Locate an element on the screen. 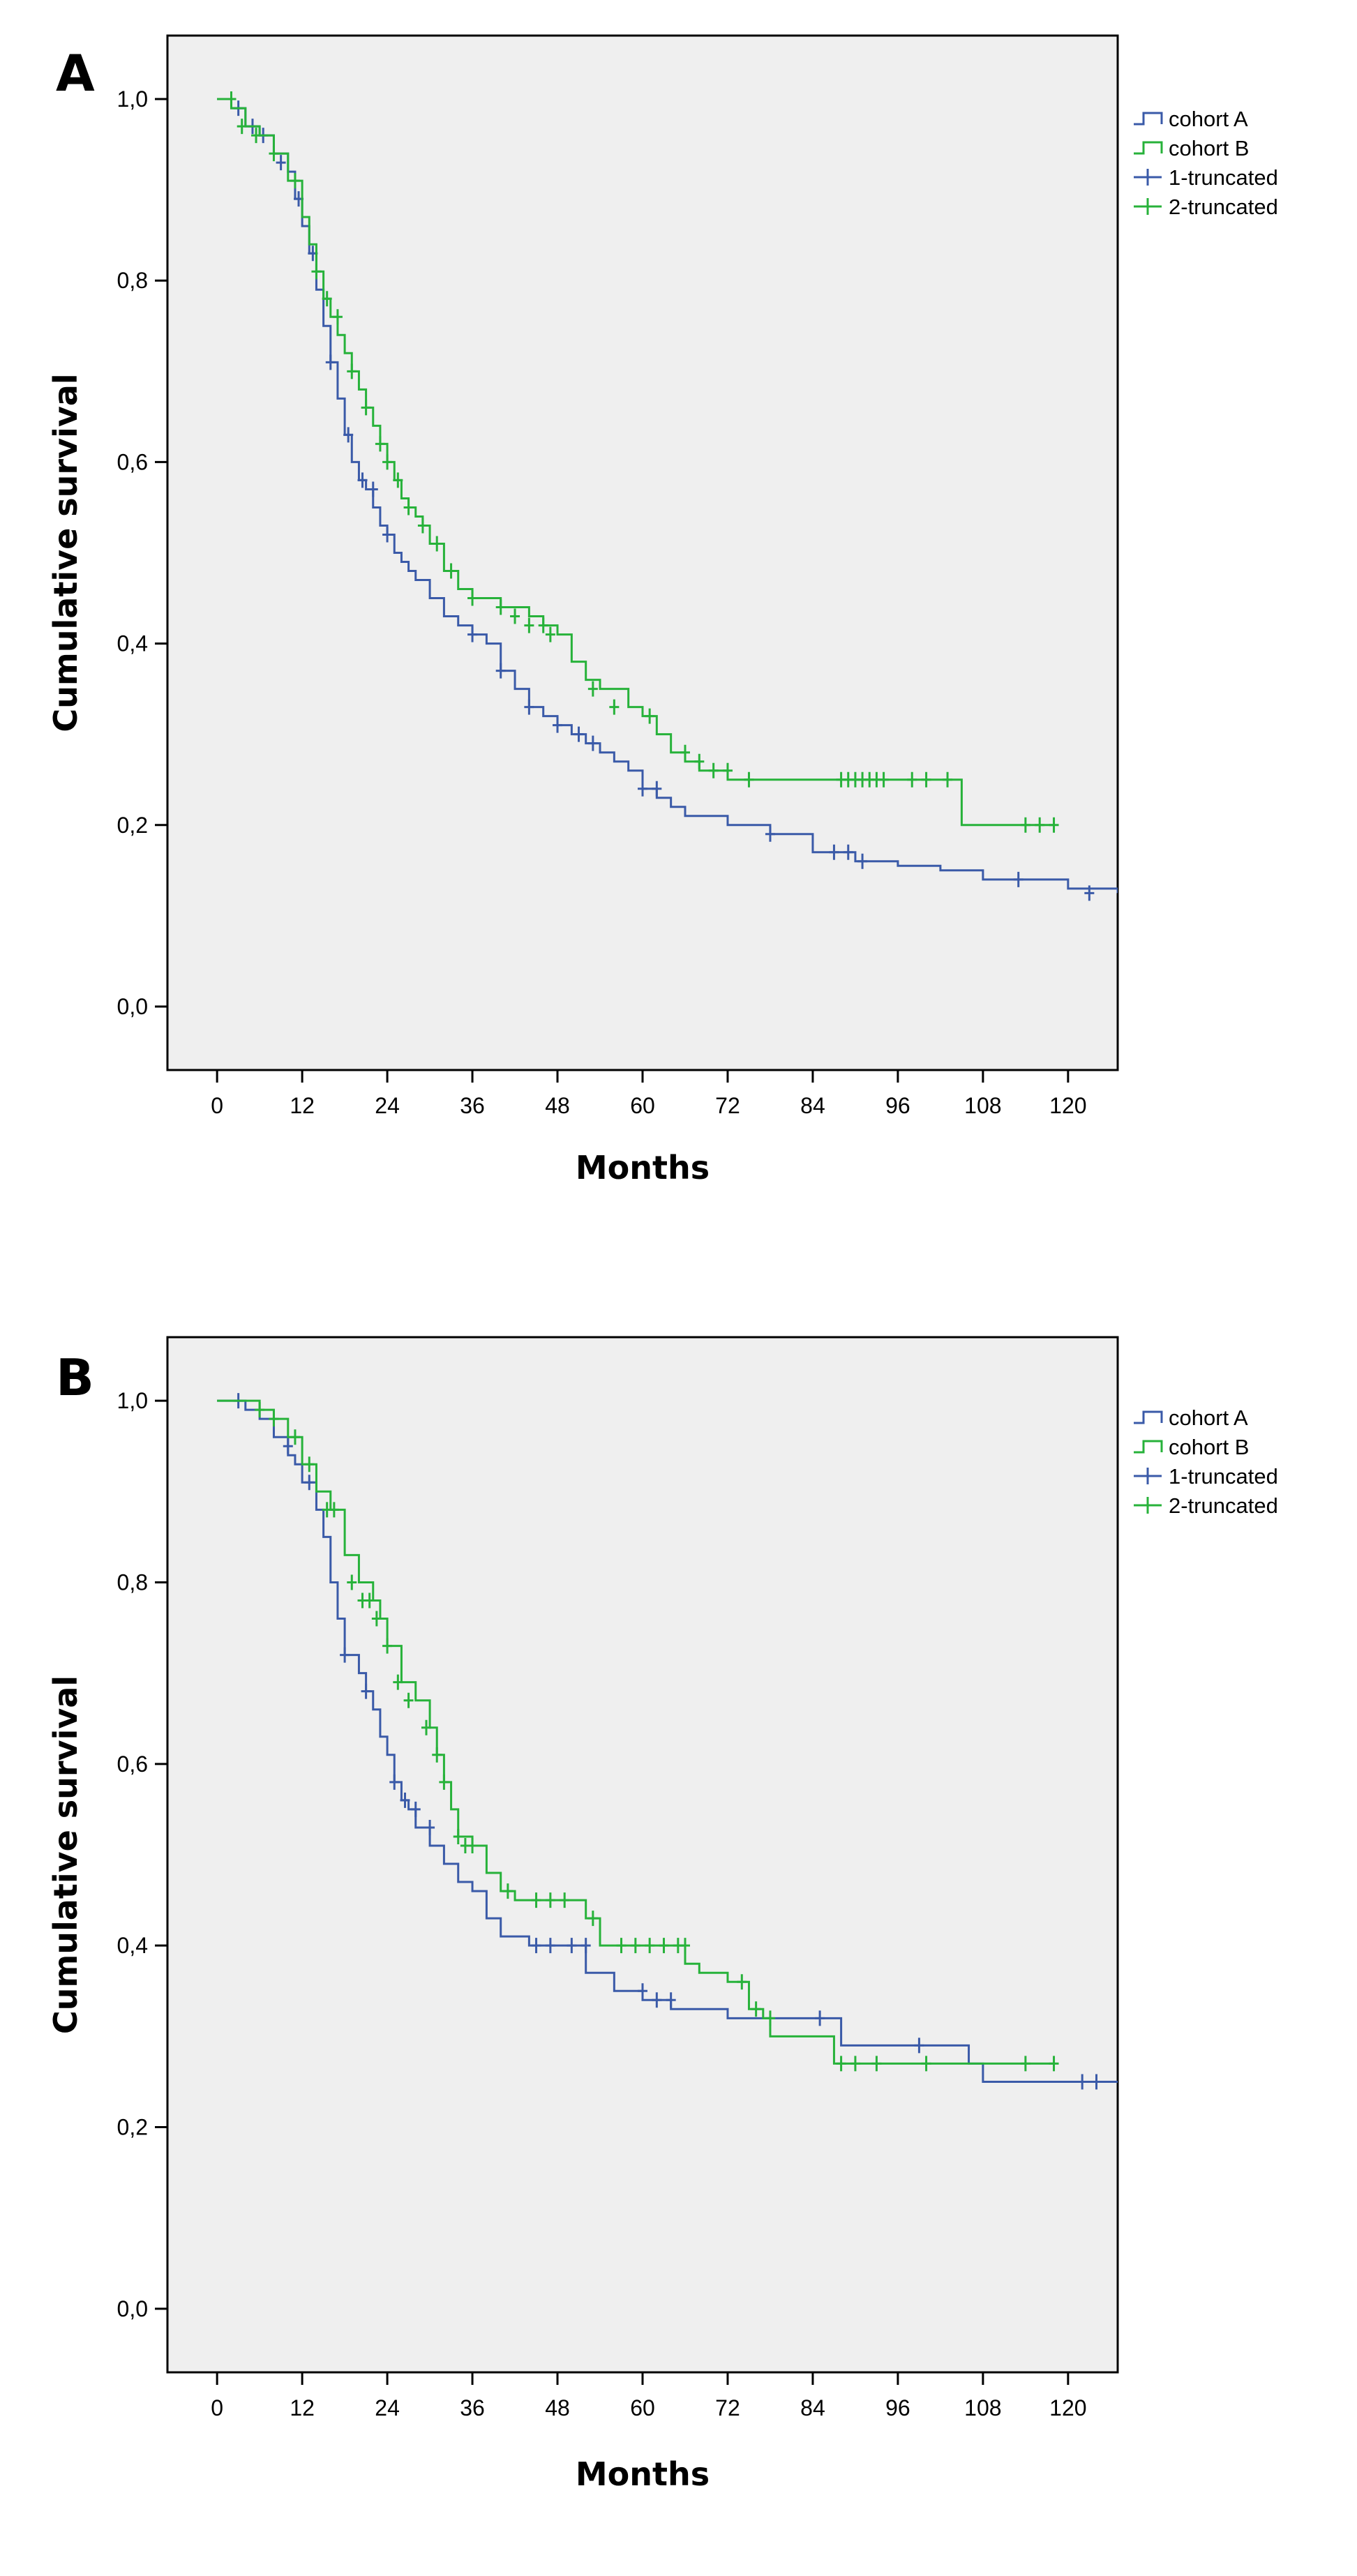 The width and height of the screenshot is (1357, 2576). y-tick-label: 0,4 is located at coordinates (133, 1945).